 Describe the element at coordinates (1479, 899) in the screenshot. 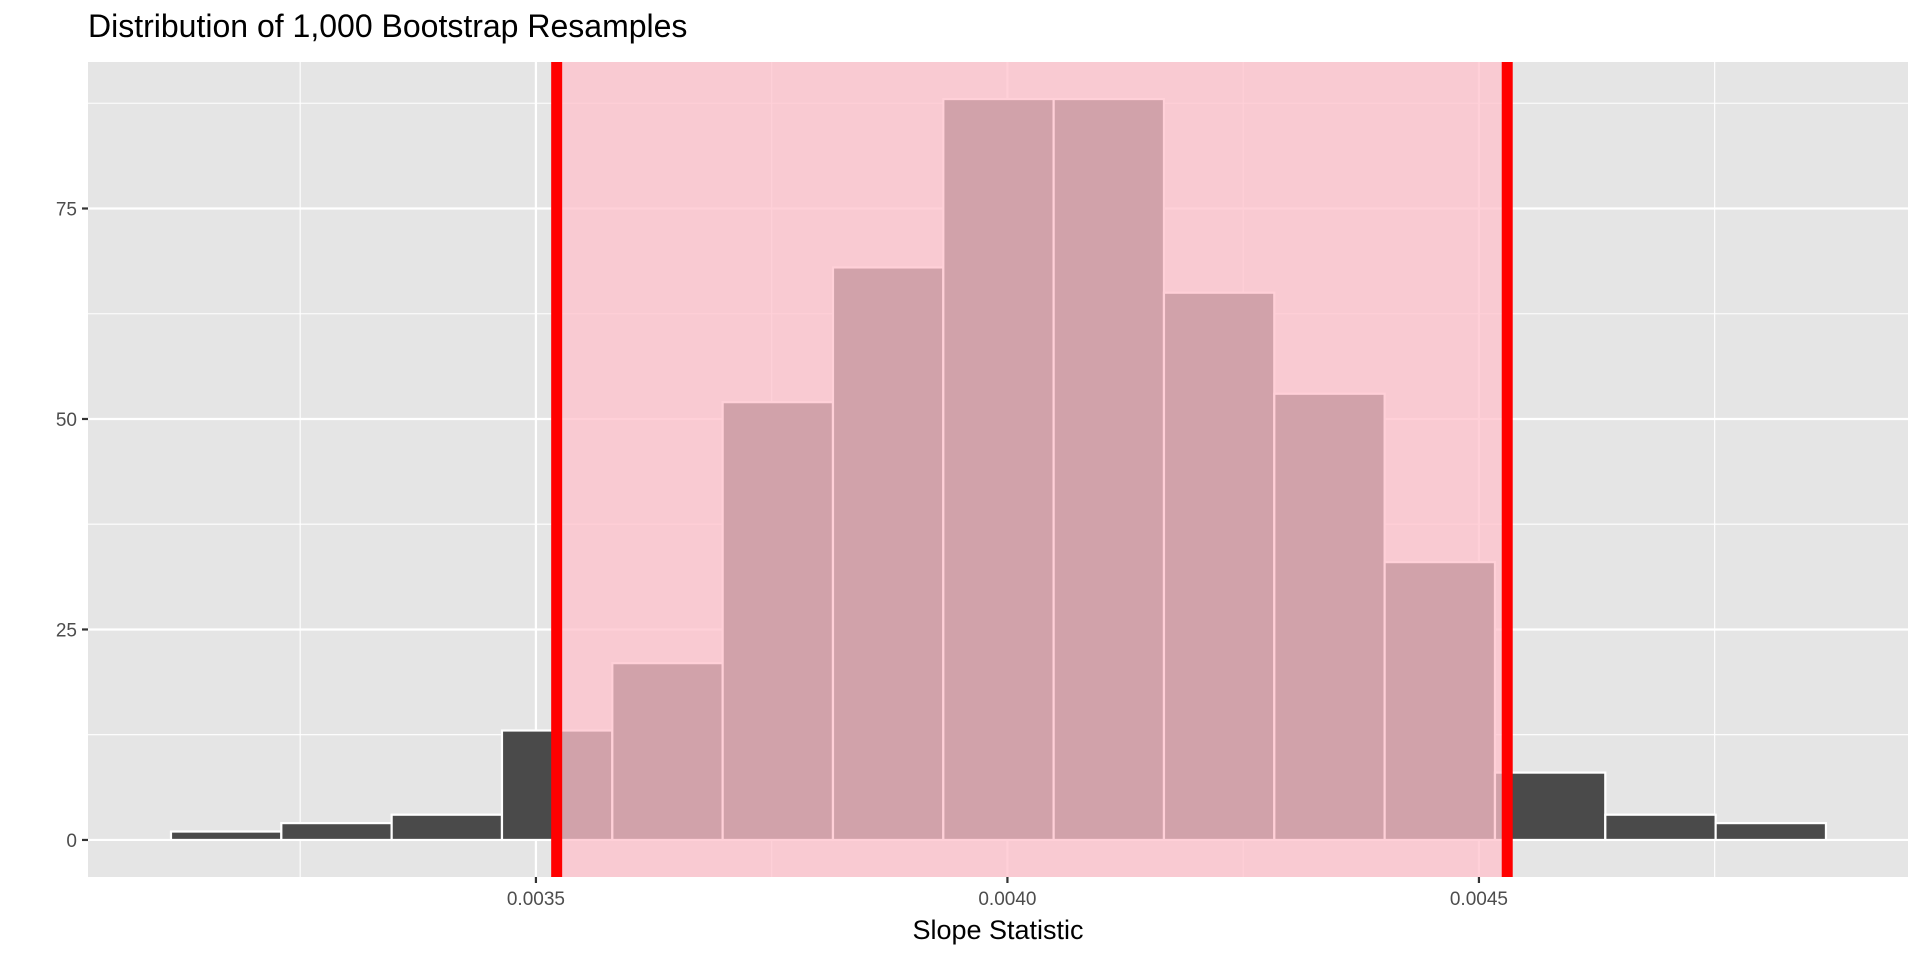

I see `x-tick-label: 0.0045` at that location.